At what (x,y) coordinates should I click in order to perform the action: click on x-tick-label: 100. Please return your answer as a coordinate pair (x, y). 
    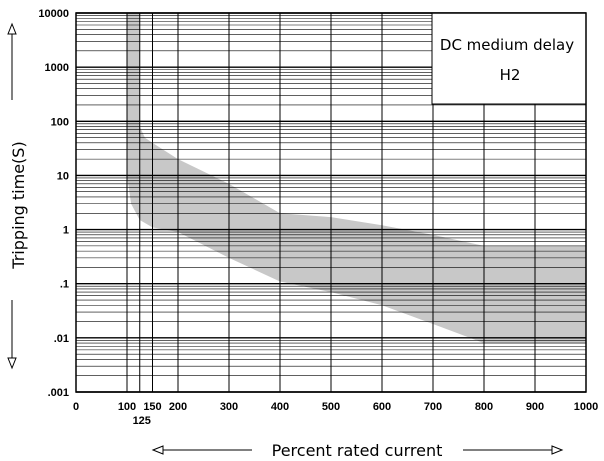
    Looking at the image, I should click on (127, 407).